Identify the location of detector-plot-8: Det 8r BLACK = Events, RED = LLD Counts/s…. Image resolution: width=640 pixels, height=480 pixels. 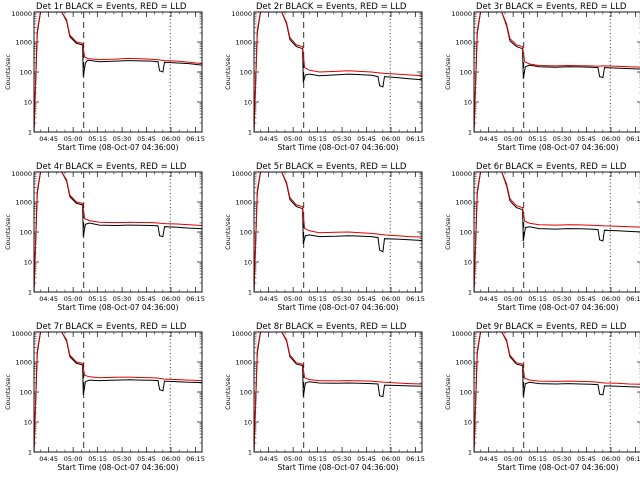
(324, 397).